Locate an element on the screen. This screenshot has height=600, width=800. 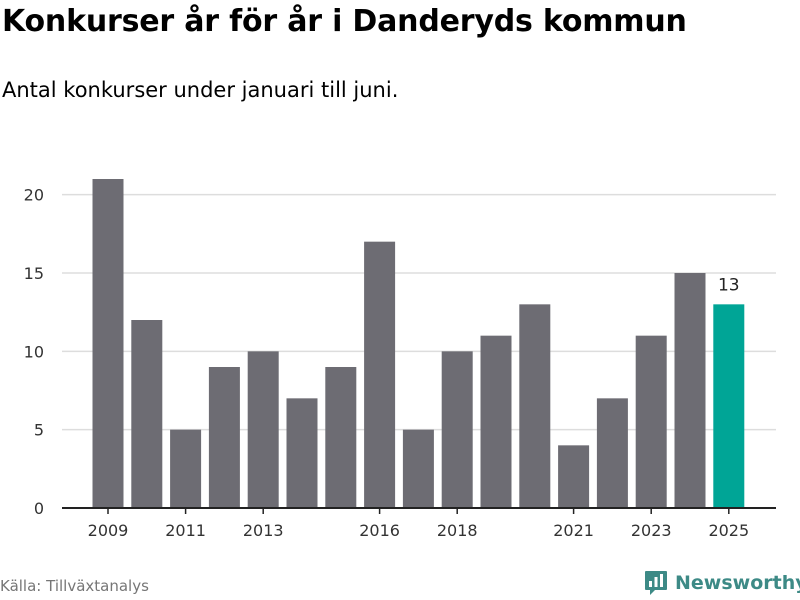
bar-2016 is located at coordinates (380, 374).